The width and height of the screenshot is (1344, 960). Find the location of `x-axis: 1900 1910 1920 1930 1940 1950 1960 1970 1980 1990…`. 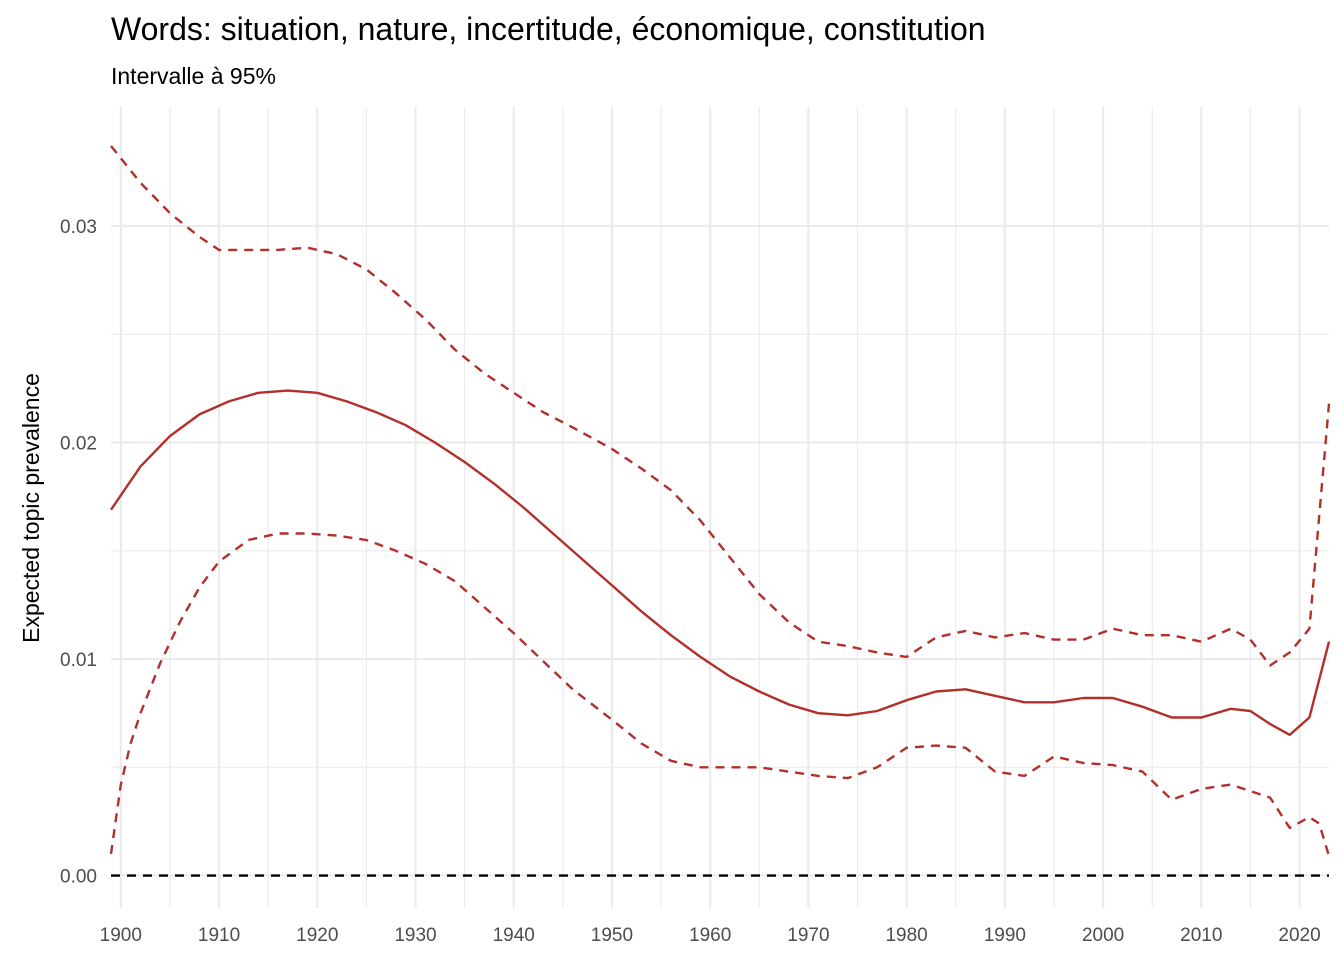

x-axis: 1900 1910 1920 1930 1940 1950 1960 1970 1980 1990… is located at coordinates (710, 935).